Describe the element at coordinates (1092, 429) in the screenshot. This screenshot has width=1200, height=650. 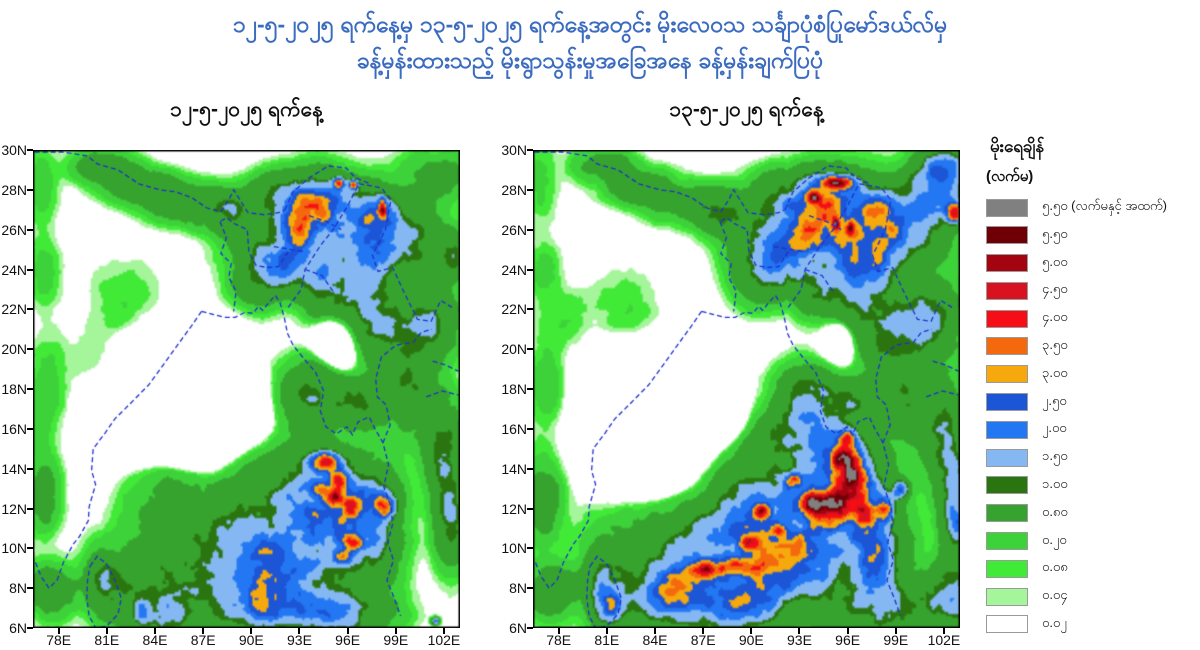
I see `legend-row: ၂.၀၀` at that location.